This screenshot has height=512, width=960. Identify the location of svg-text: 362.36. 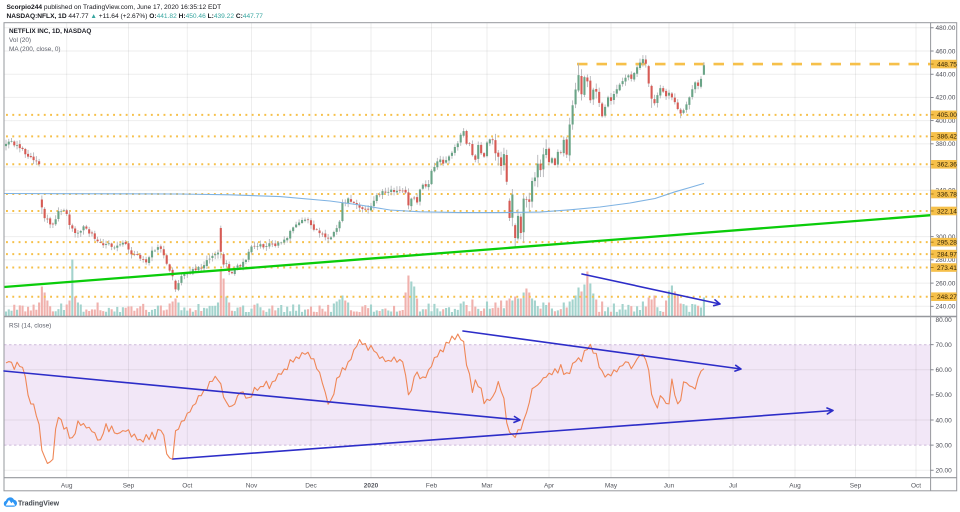
(947, 165).